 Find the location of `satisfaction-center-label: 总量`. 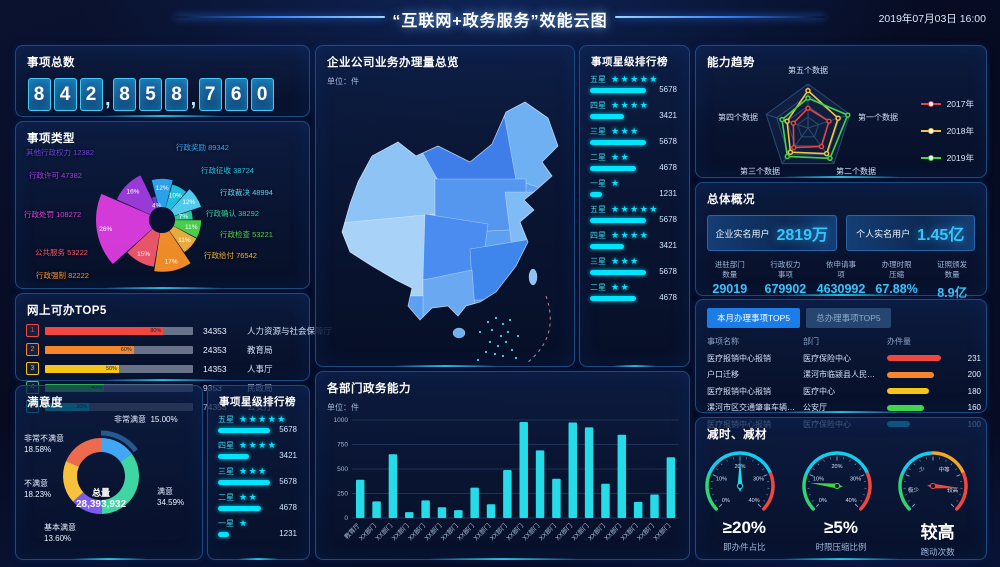

satisfaction-center-label: 总量 is located at coordinates (100, 493).